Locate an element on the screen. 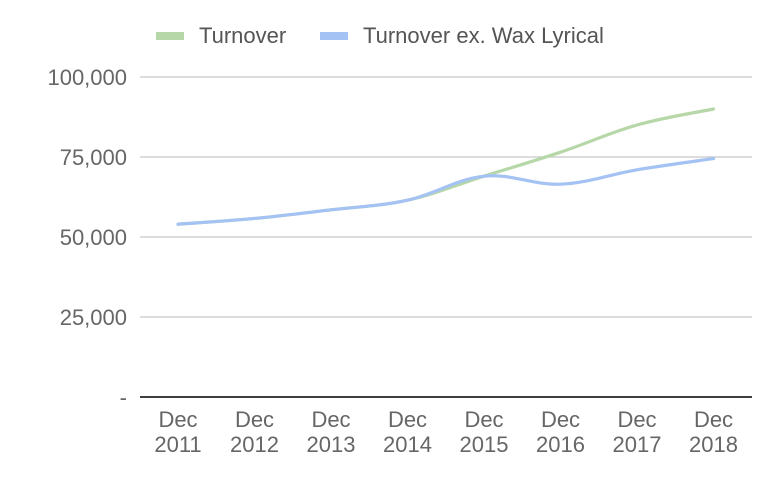  x-tick-label-2: Dec 2013 is located at coordinates (331, 432).